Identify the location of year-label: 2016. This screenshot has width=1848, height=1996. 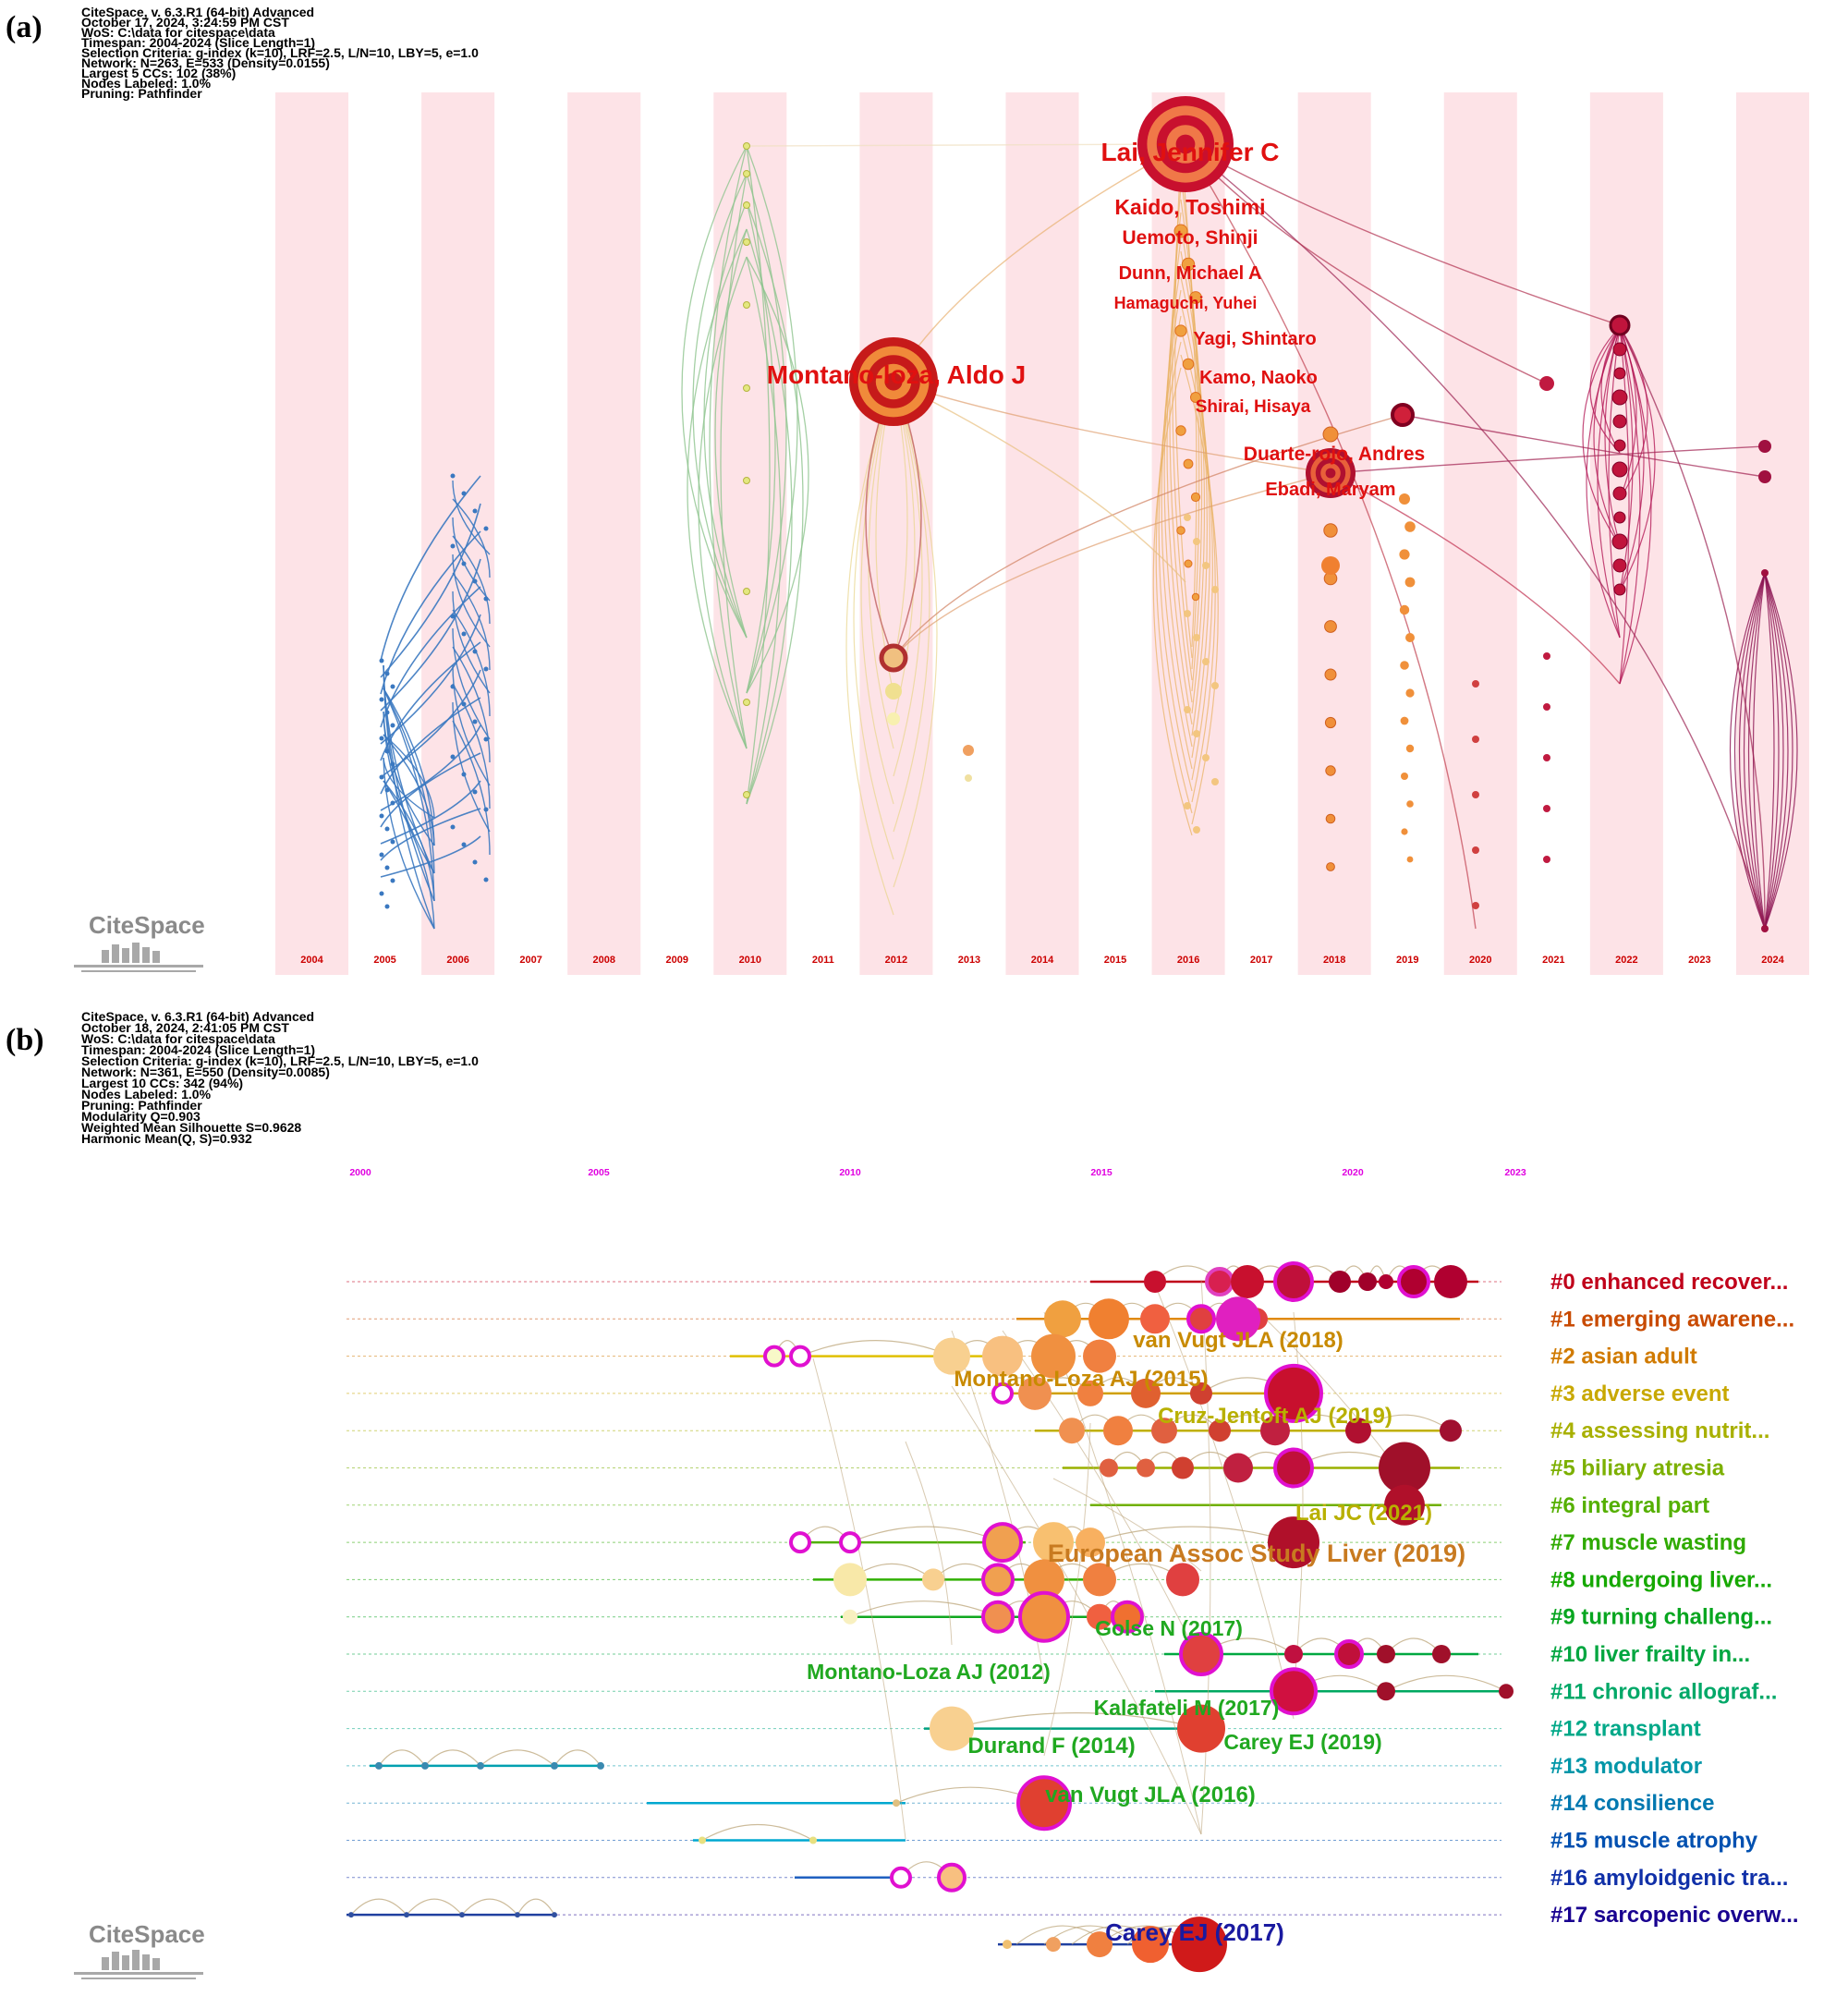
(1188, 960).